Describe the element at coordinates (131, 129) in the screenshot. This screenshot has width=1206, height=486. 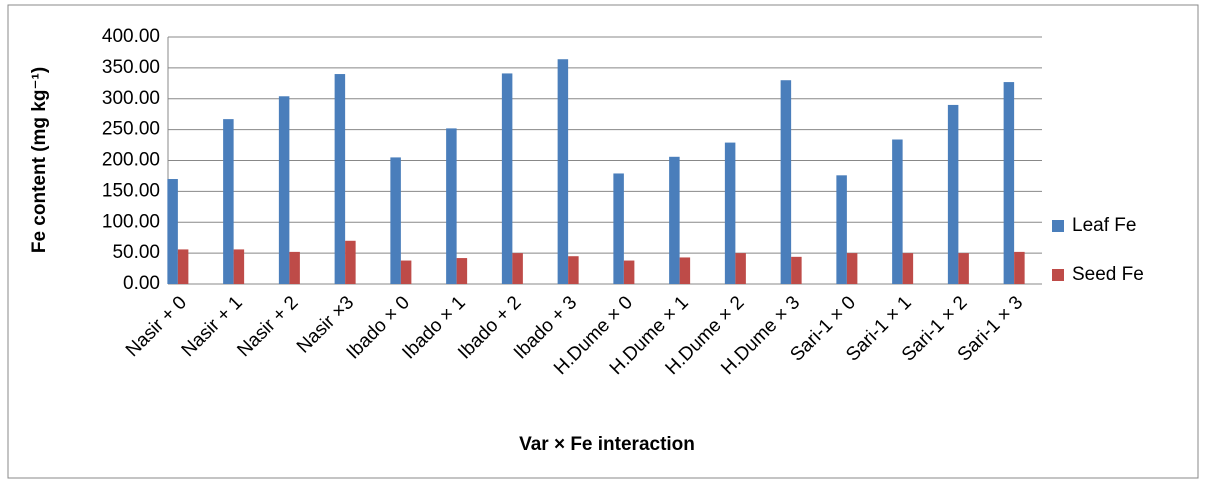
I see `y-tick-label: 250.00` at that location.